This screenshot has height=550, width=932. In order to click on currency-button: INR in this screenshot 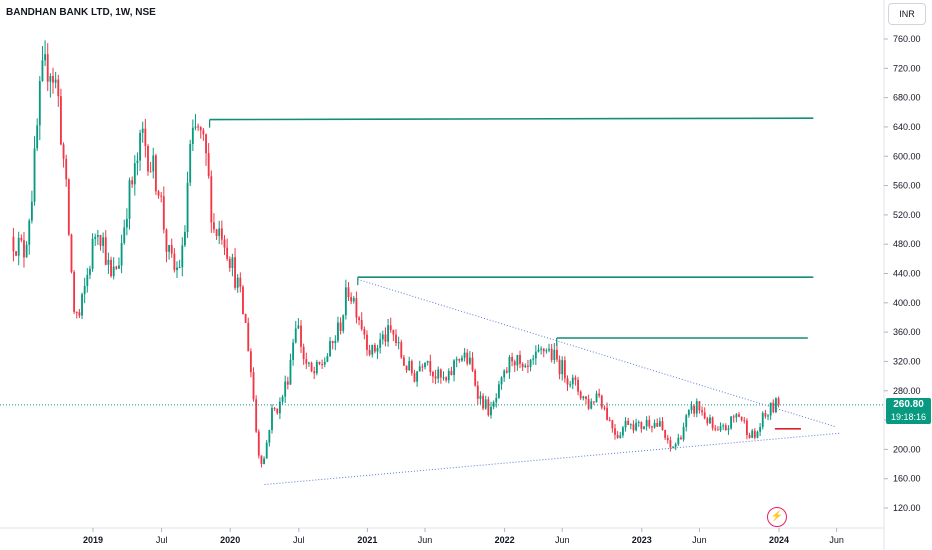, I will do `click(907, 14)`.